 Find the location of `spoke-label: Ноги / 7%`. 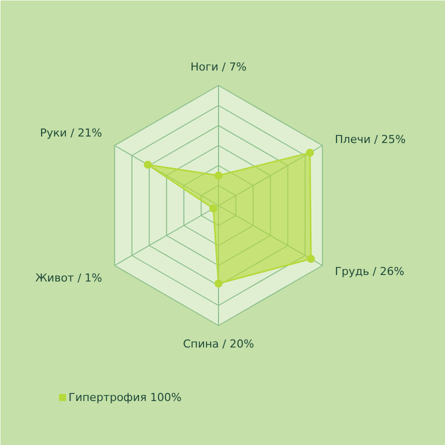

spoke-label: Ноги / 7% is located at coordinates (218, 67).